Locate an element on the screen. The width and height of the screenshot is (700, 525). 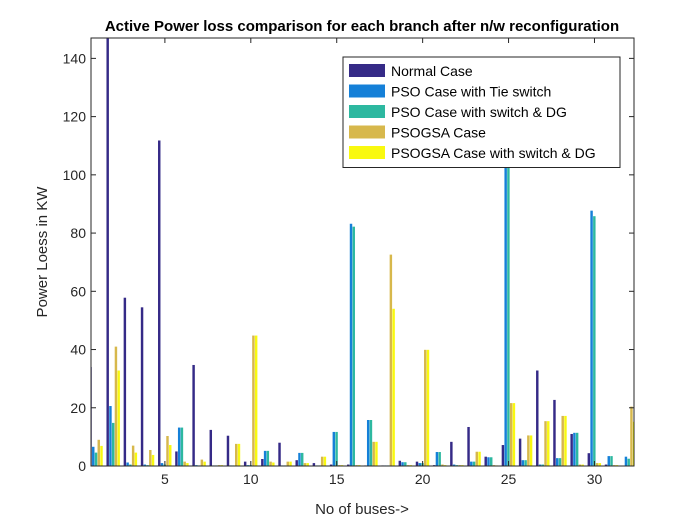
y-tick-label: 40 is located at coordinates (78, 350).